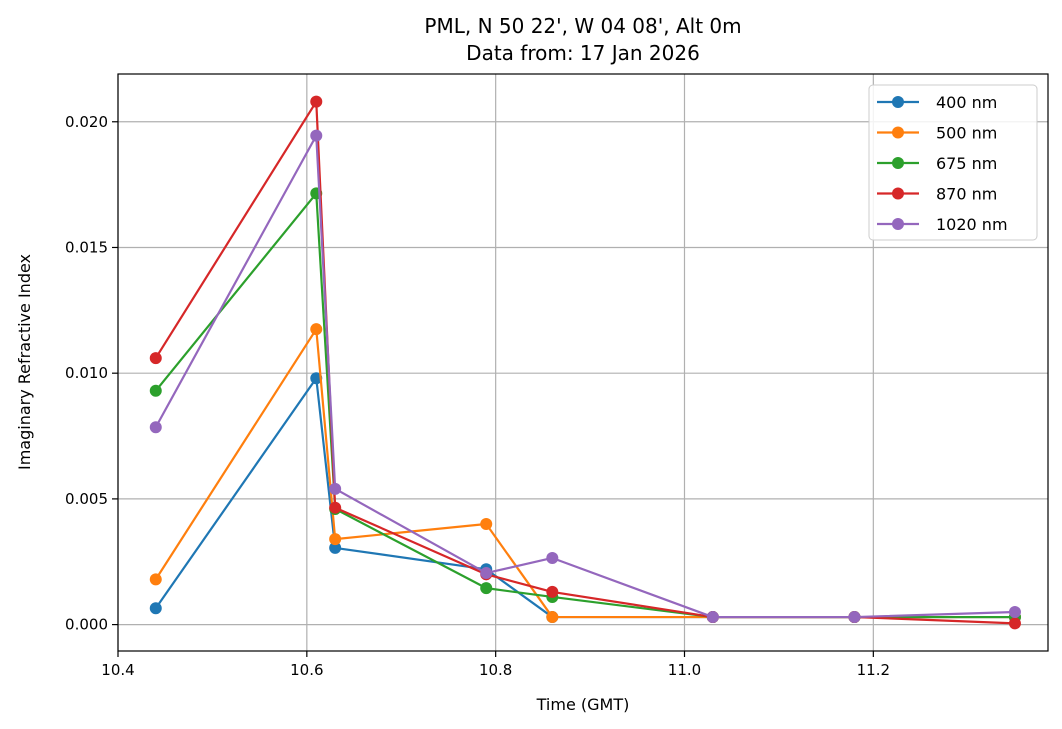  What do you see at coordinates (86, 122) in the screenshot?
I see `y-tick-label: 0.020` at bounding box center [86, 122].